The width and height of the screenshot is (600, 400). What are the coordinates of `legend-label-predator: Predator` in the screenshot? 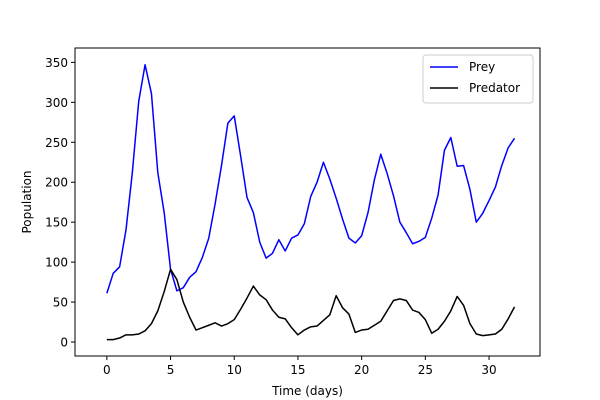 It's located at (494, 88).